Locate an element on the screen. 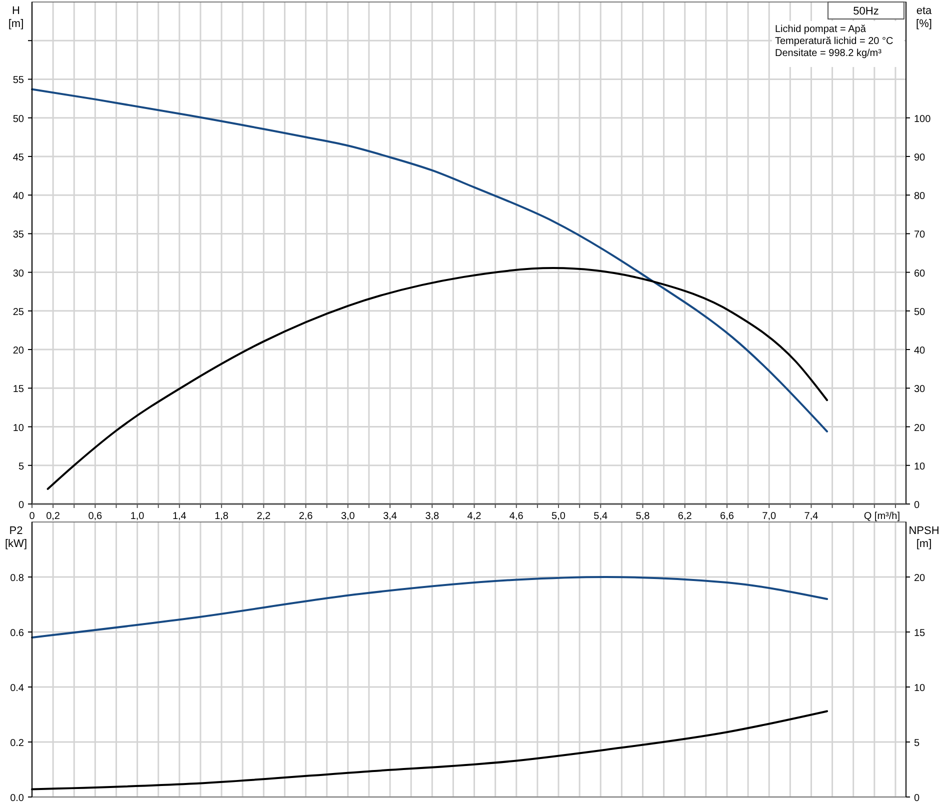  y2-tick-label: 40 is located at coordinates (920, 351).